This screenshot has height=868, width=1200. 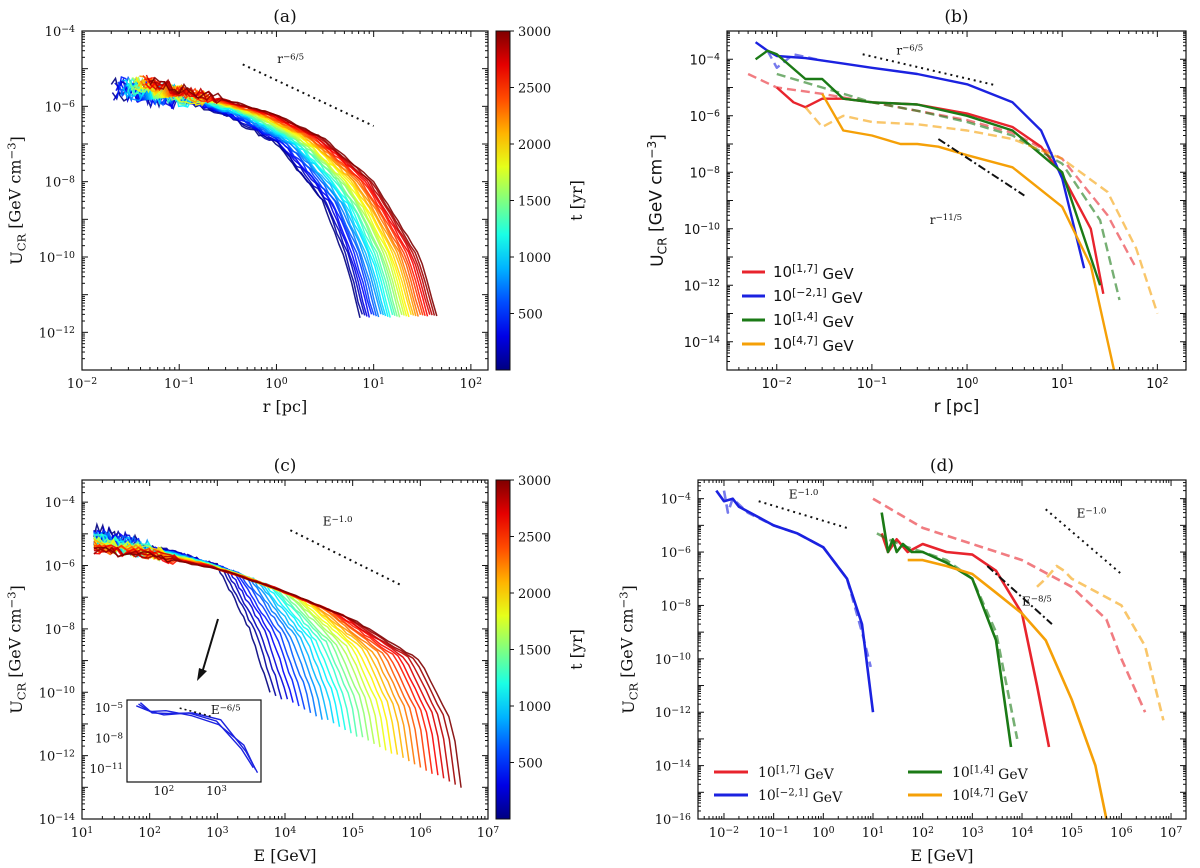 I want to click on panel-c-xtick-label: 105​, so click(x=352, y=833).